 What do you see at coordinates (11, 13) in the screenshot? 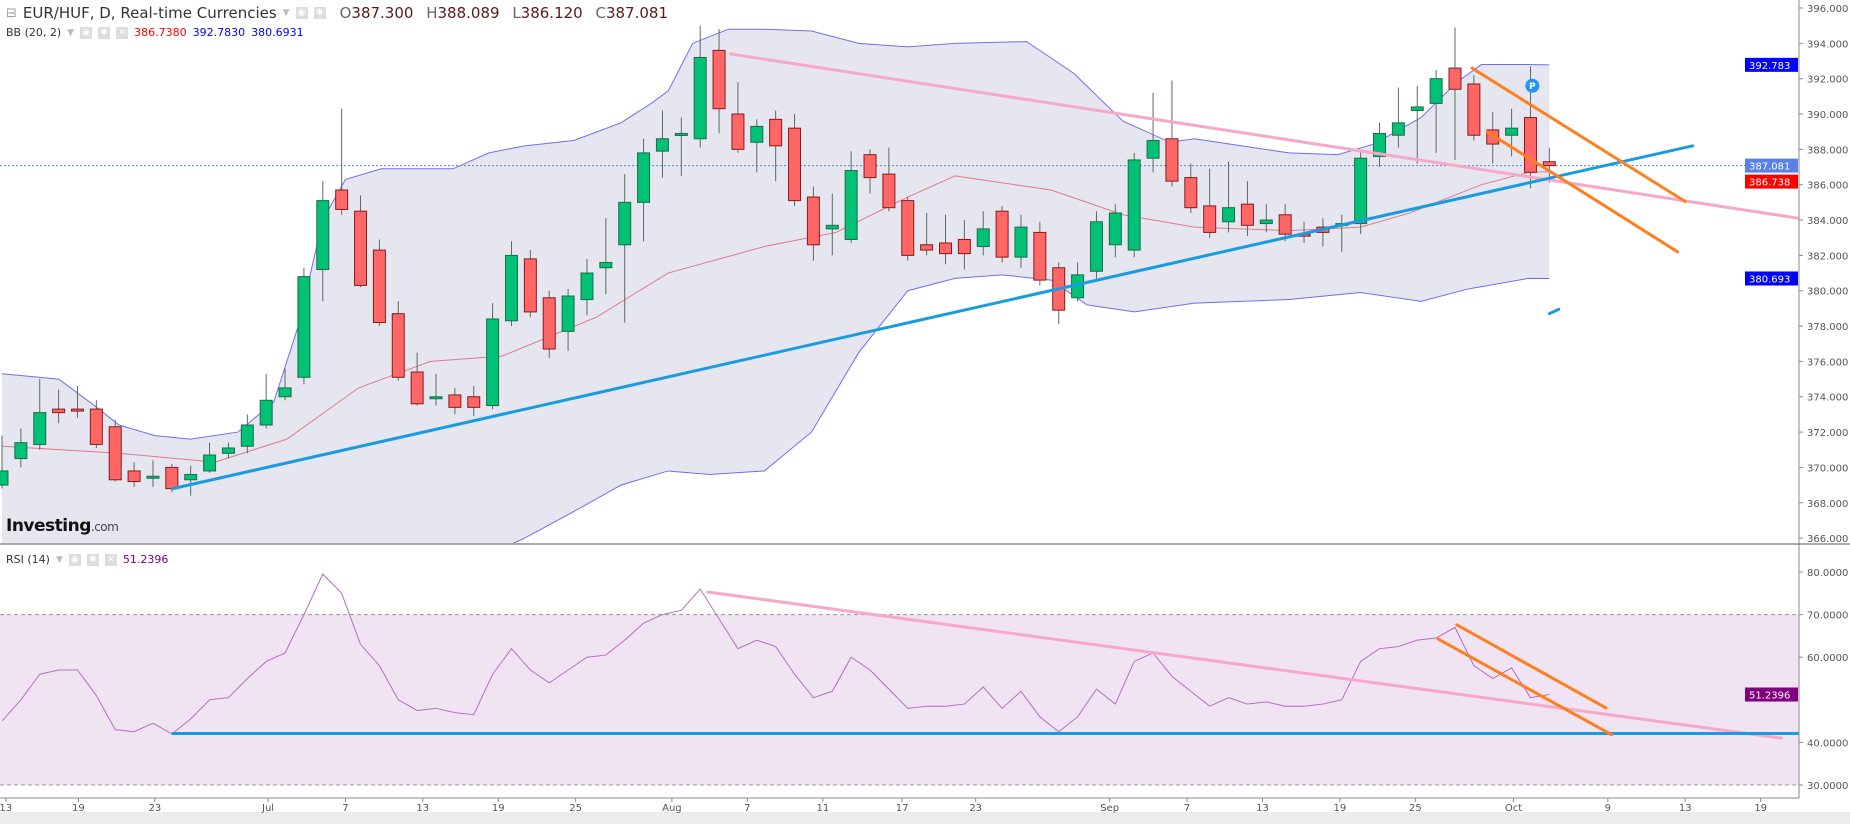
I see `collapse-icon: ⊟` at bounding box center [11, 13].